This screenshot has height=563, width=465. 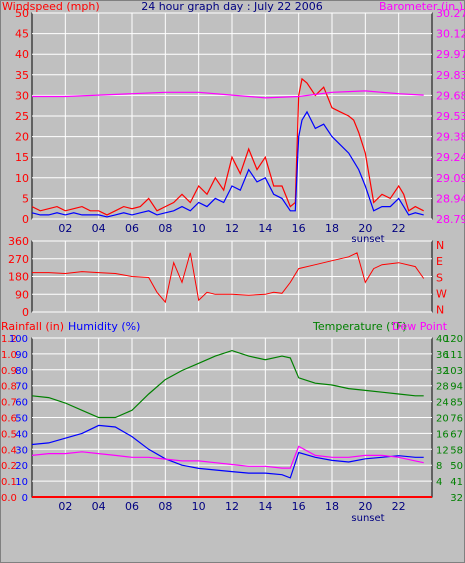 I want to click on temp-left-tick-label: 20, so click(x=442, y=419).